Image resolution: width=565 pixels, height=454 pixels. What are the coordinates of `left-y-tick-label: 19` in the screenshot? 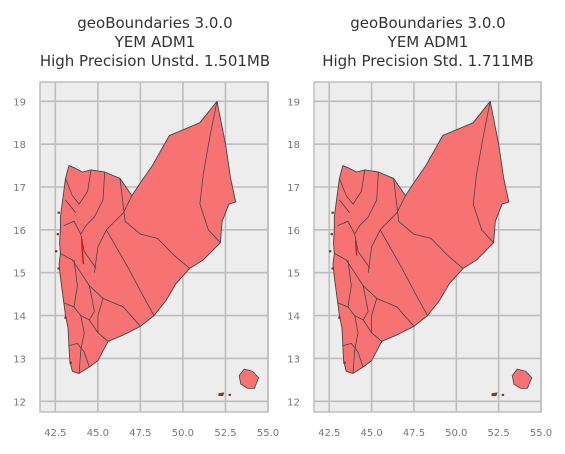 It's located at (19, 102).